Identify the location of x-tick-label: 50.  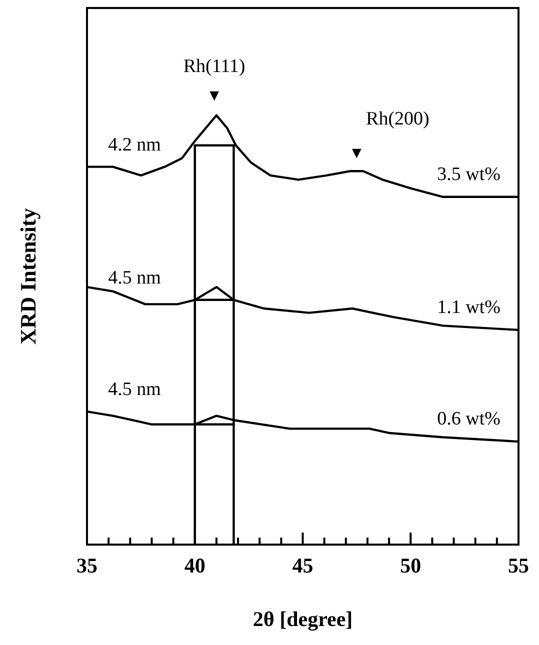
(411, 566).